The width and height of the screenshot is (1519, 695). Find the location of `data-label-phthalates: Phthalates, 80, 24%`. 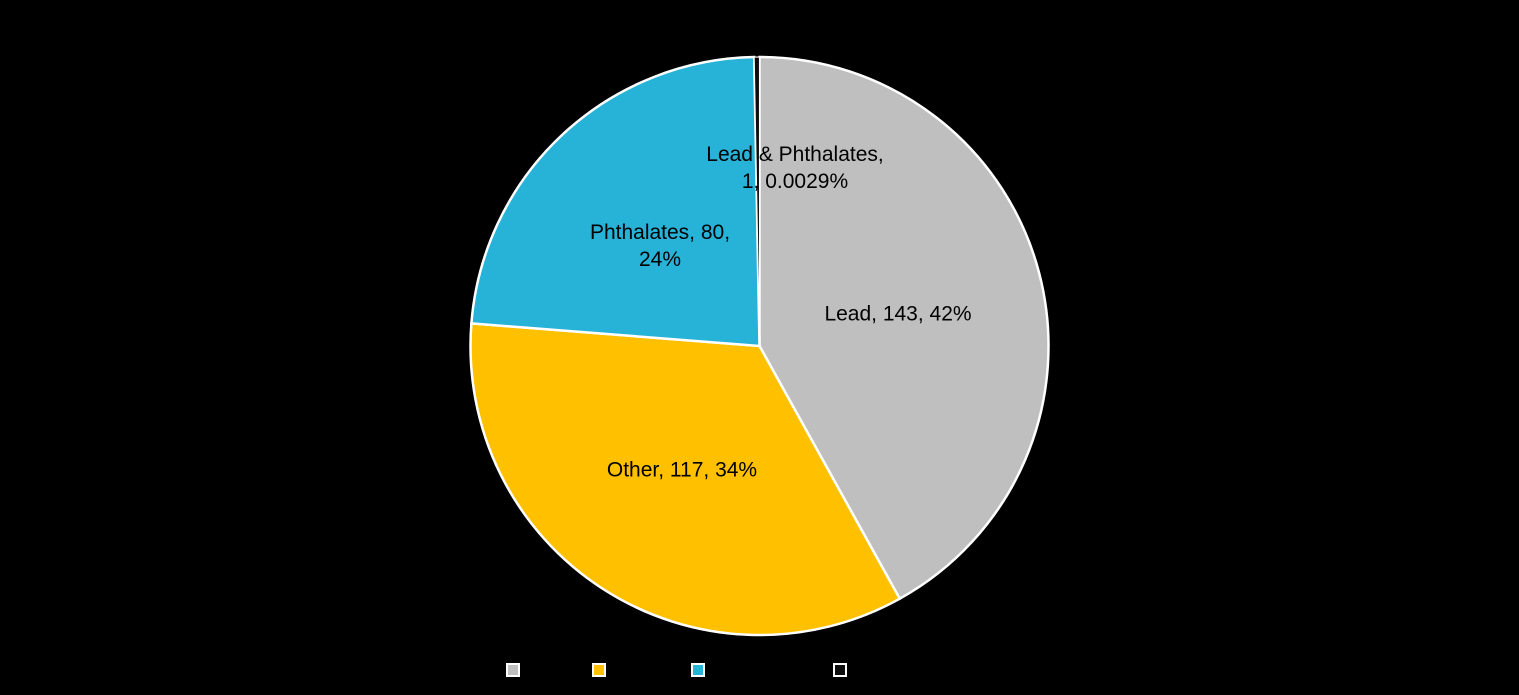

data-label-phthalates: Phthalates, 80, 24% is located at coordinates (660, 246).